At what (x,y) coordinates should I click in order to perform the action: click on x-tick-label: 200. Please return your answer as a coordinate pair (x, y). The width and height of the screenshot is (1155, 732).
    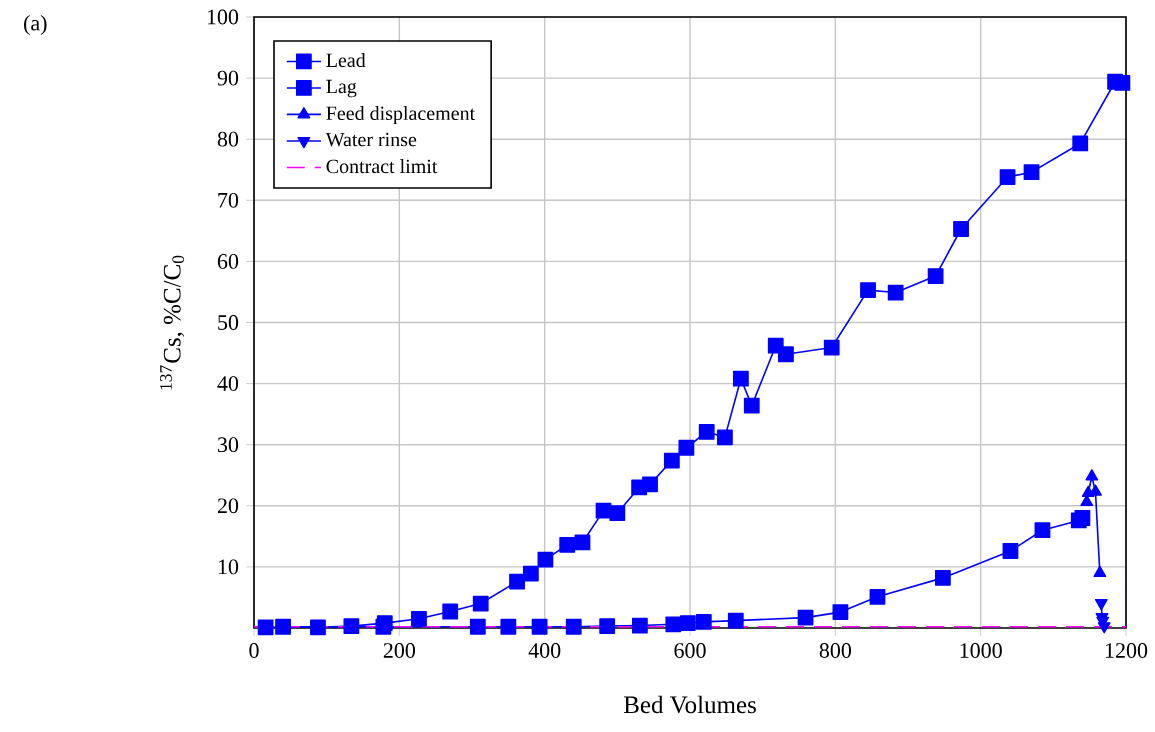
    Looking at the image, I should click on (399, 650).